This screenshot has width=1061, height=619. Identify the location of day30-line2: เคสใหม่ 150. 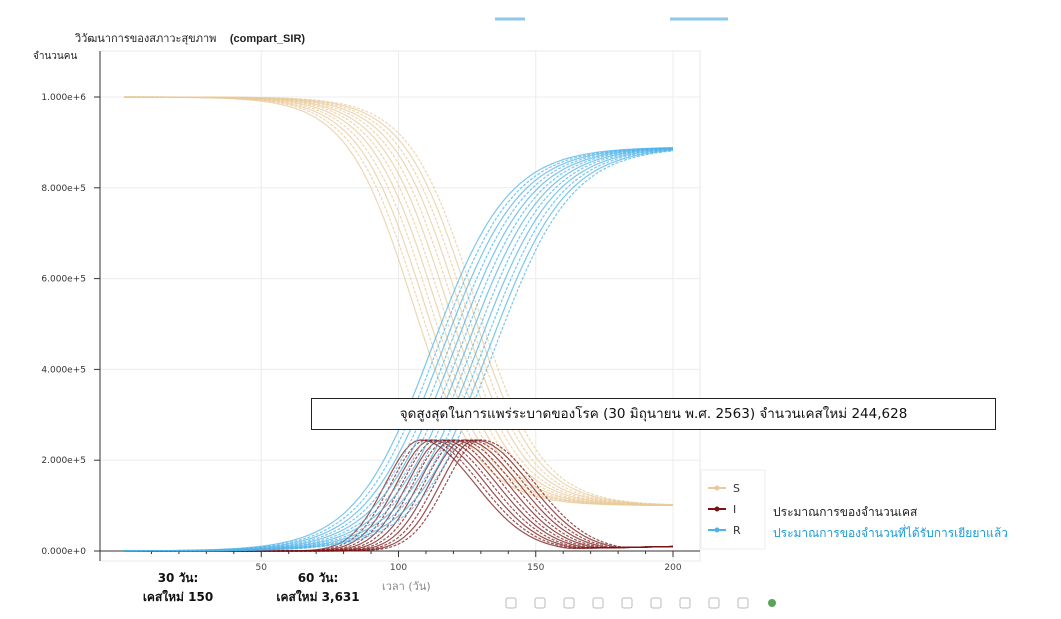
(178, 597).